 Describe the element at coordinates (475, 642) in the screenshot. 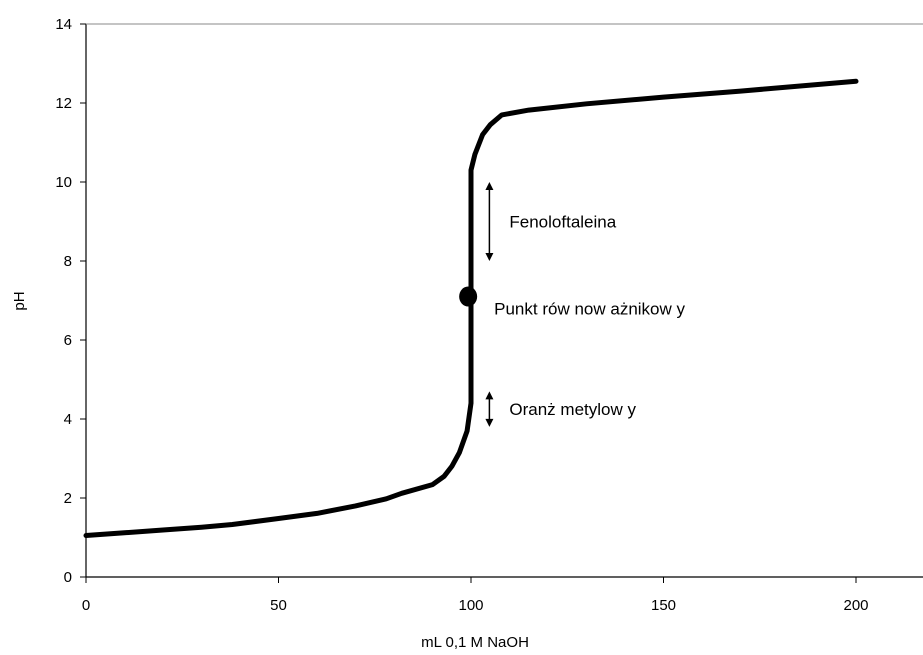

I see `x-axis-title: mL 0,1 M NaOH` at that location.